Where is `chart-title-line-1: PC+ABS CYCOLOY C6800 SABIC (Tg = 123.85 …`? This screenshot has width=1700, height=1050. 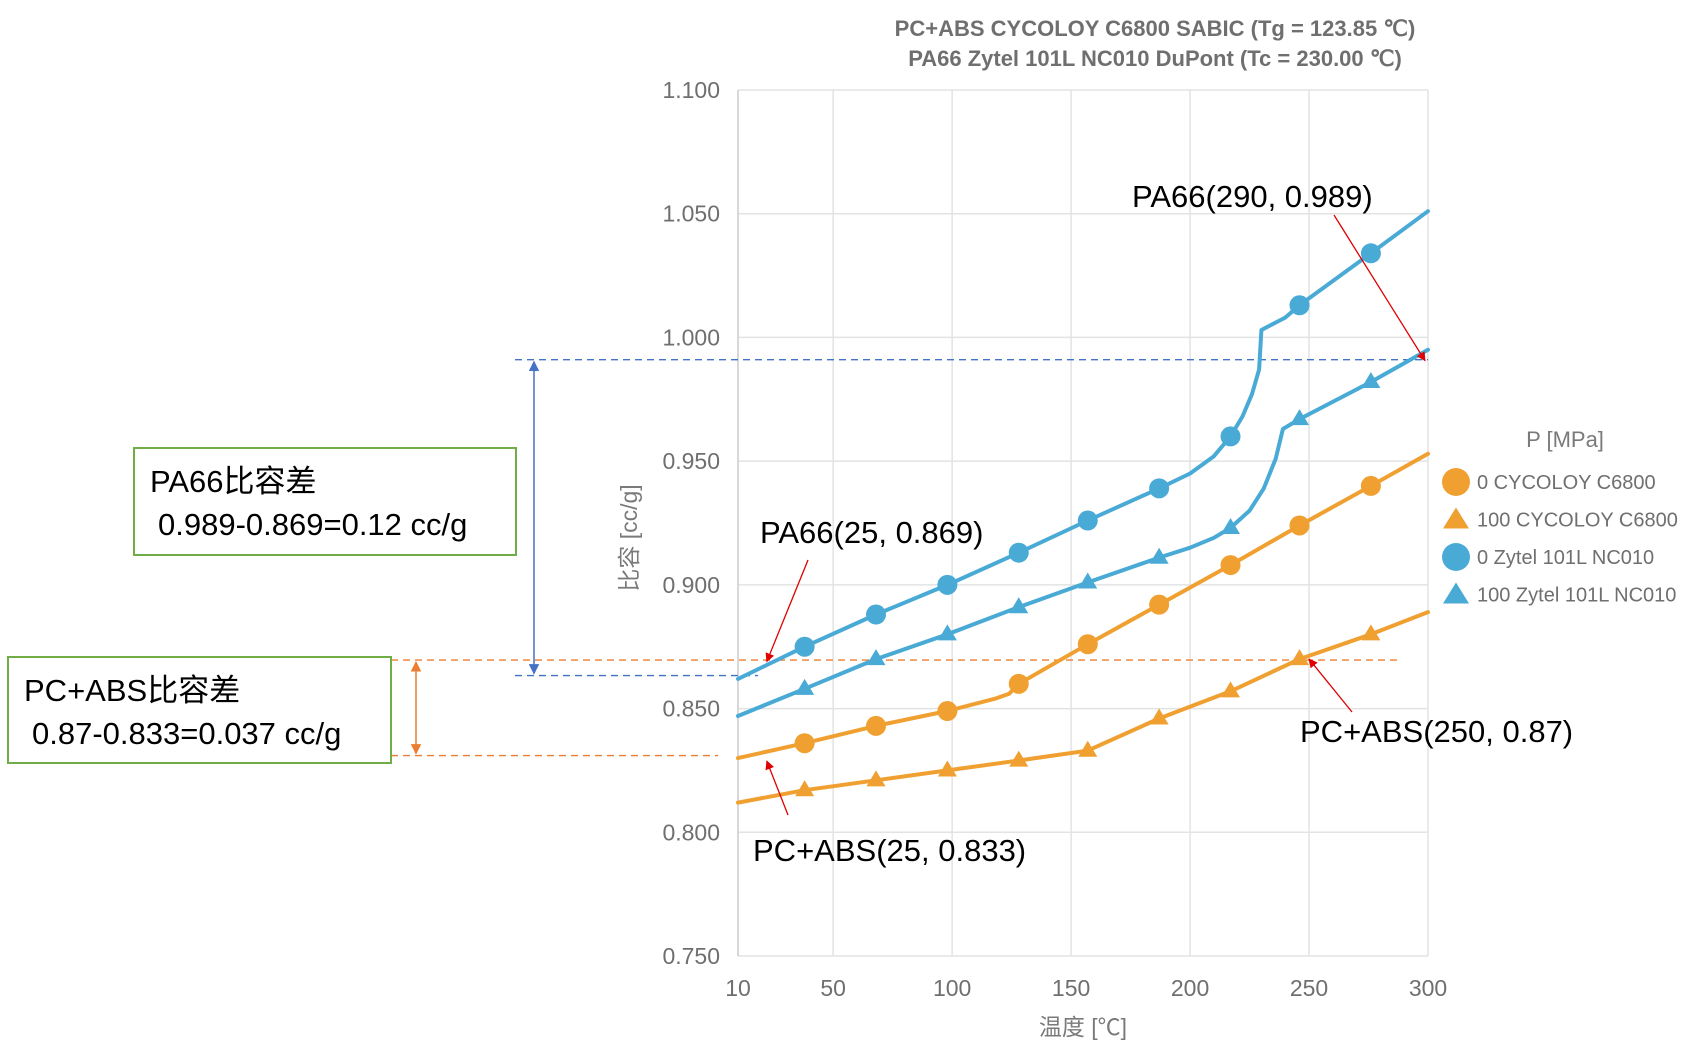
chart-title-line-1: PC+ABS CYCOLOY C6800 SABIC (Tg = 123.85 … is located at coordinates (1155, 28).